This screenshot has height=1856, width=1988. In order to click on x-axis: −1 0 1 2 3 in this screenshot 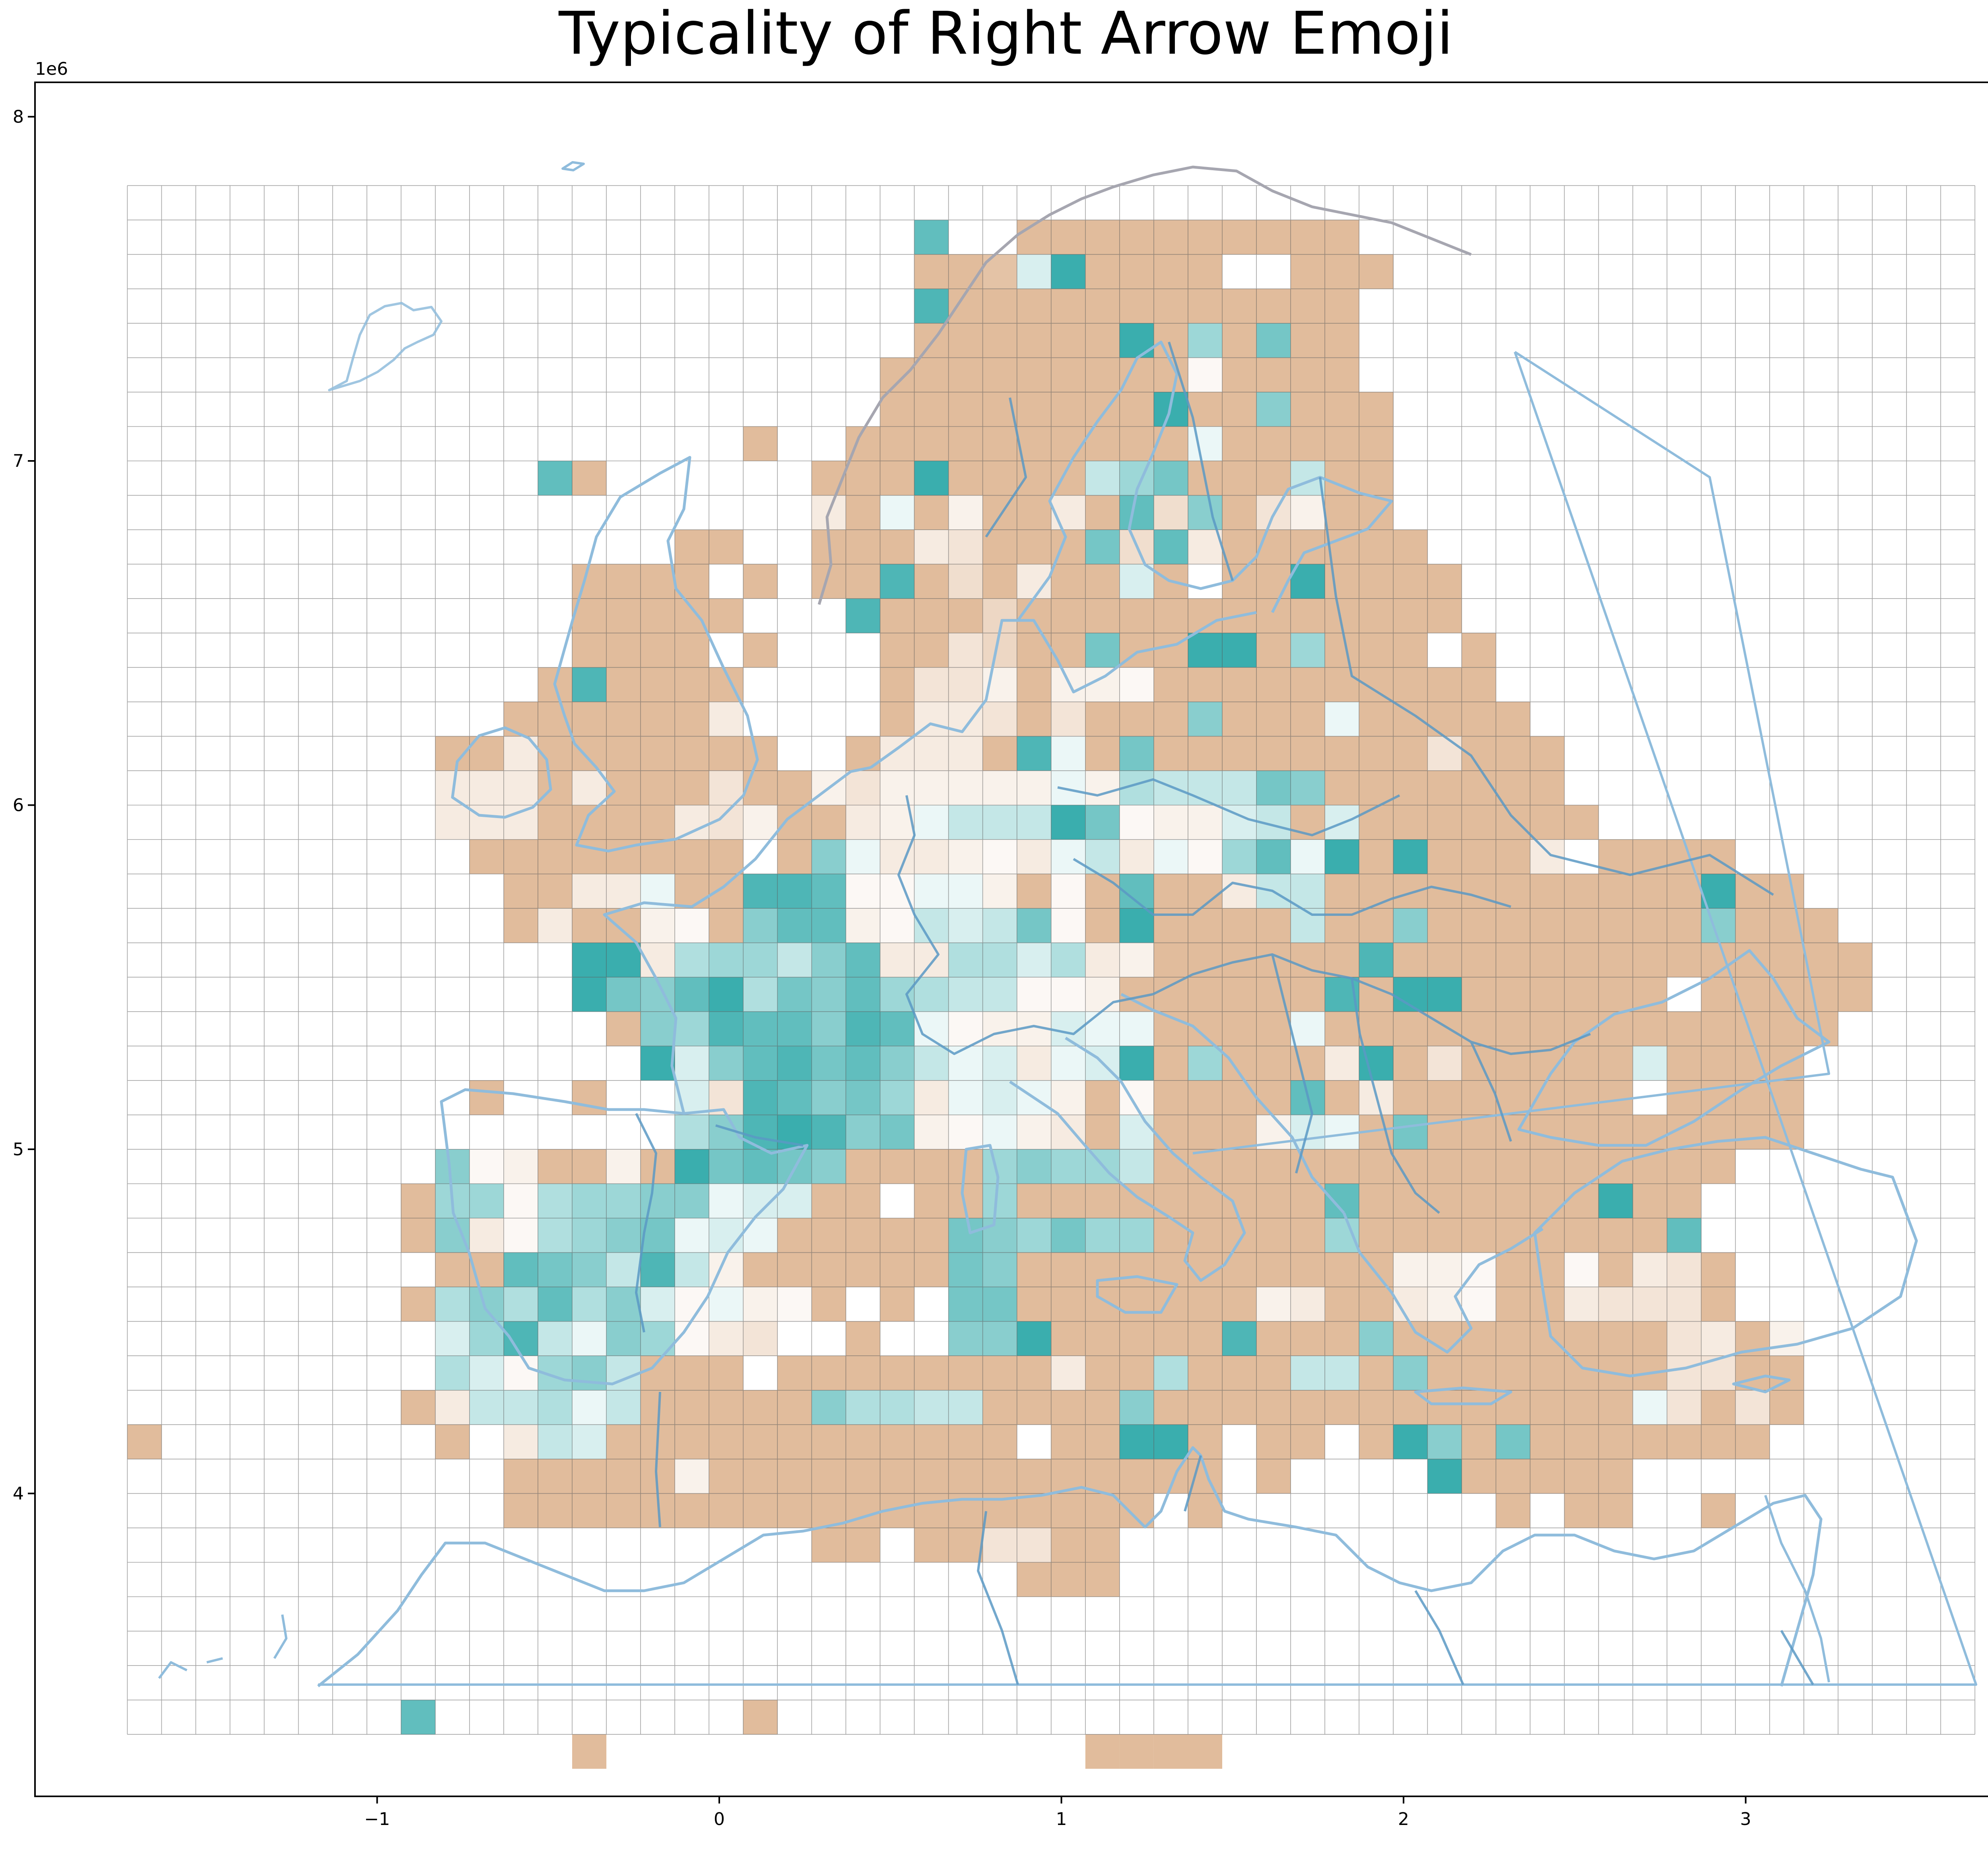, I will do `click(1057, 1812)`.